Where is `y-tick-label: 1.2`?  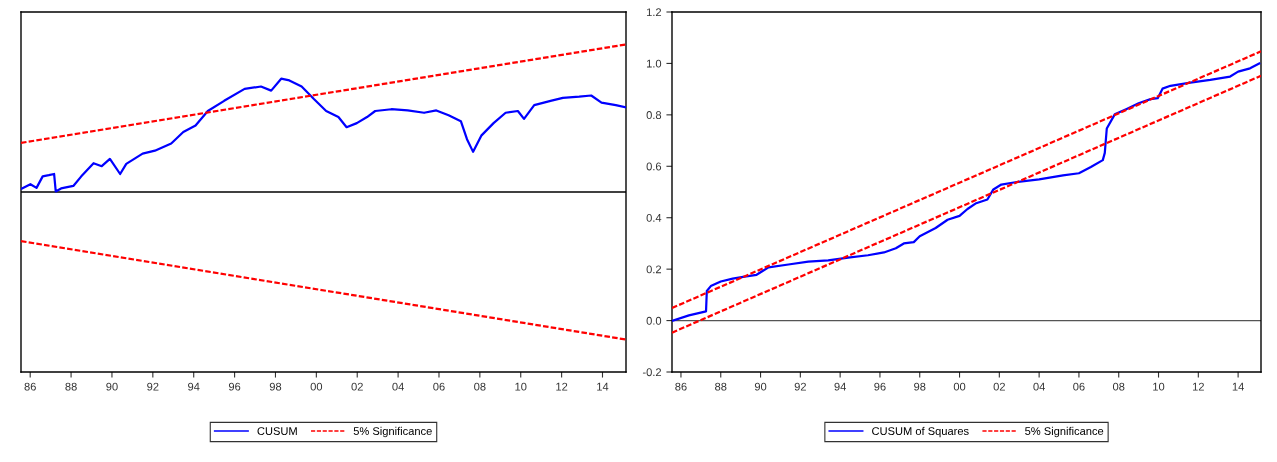
y-tick-label: 1.2 is located at coordinates (654, 12).